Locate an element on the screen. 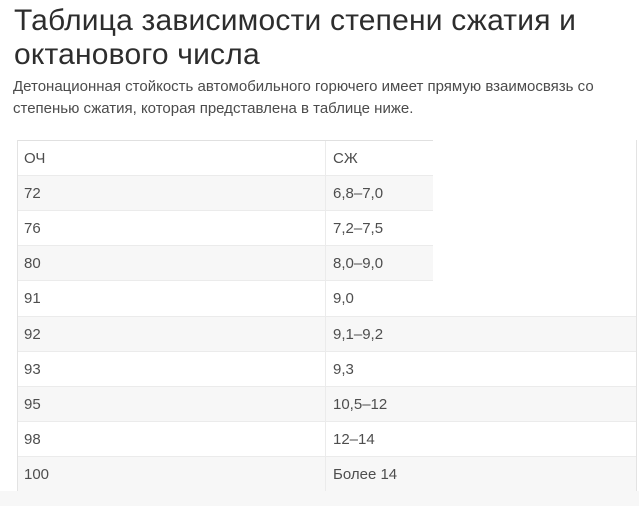 Image resolution: width=639 pixels, height=506 pixels. octane-cell: 93 is located at coordinates (32, 369).